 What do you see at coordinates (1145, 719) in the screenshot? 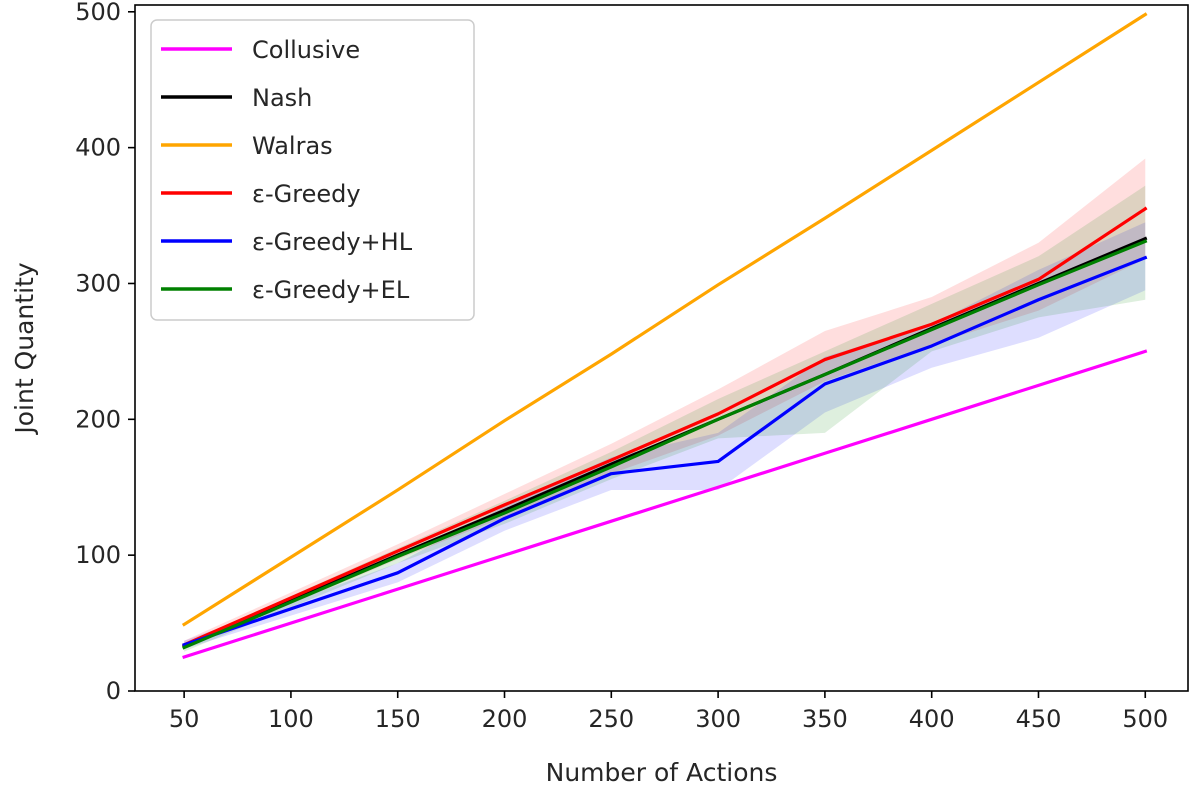
I see `x-tick-label: 500` at bounding box center [1145, 719].